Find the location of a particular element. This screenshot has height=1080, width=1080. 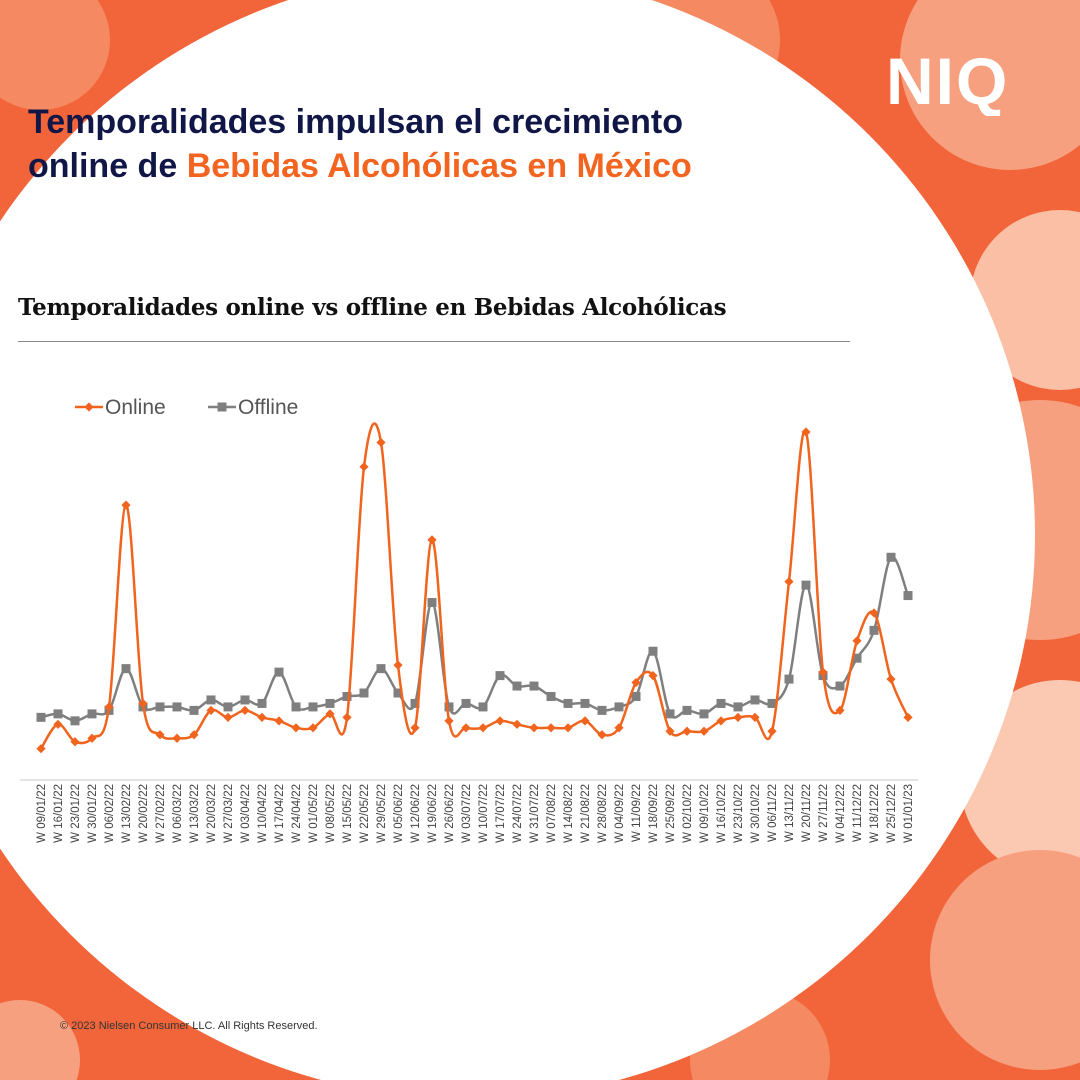

legend-label-offline: Offline is located at coordinates (268, 407).